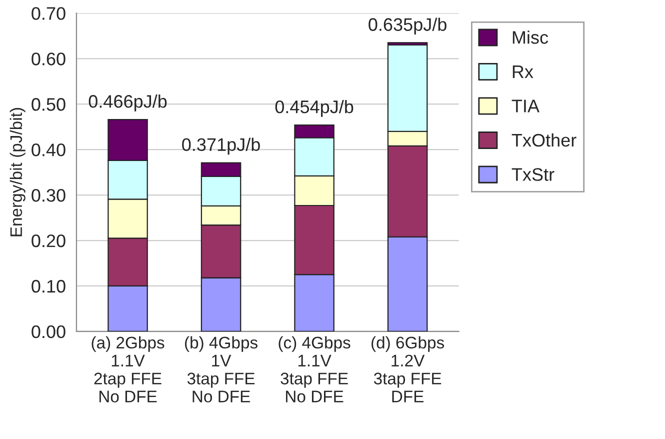  What do you see at coordinates (49, 13) in the screenshot?
I see `y-tick-label: 0.70` at bounding box center [49, 13].